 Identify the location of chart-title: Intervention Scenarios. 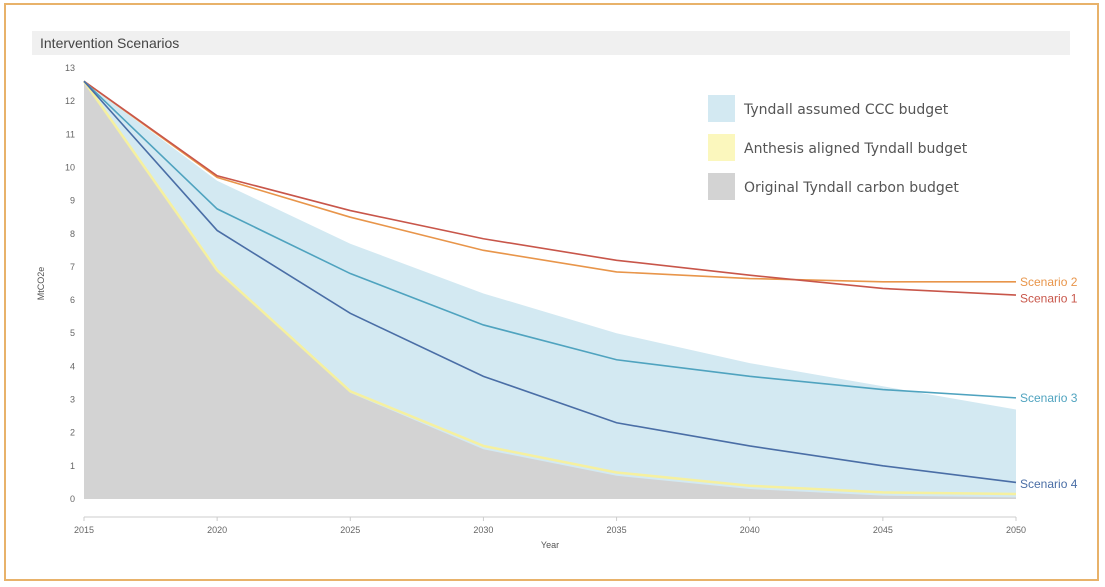
(110, 43).